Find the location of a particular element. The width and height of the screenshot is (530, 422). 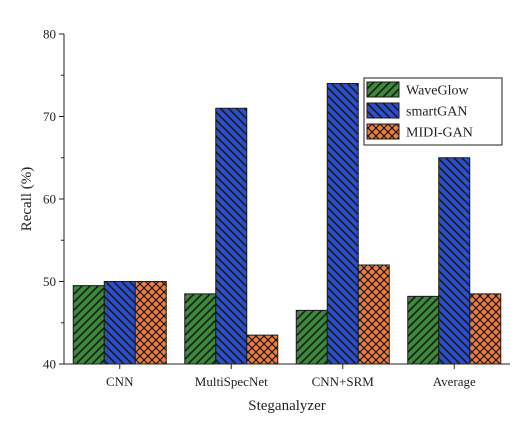

y-tick-label: 70 is located at coordinates (49, 116).